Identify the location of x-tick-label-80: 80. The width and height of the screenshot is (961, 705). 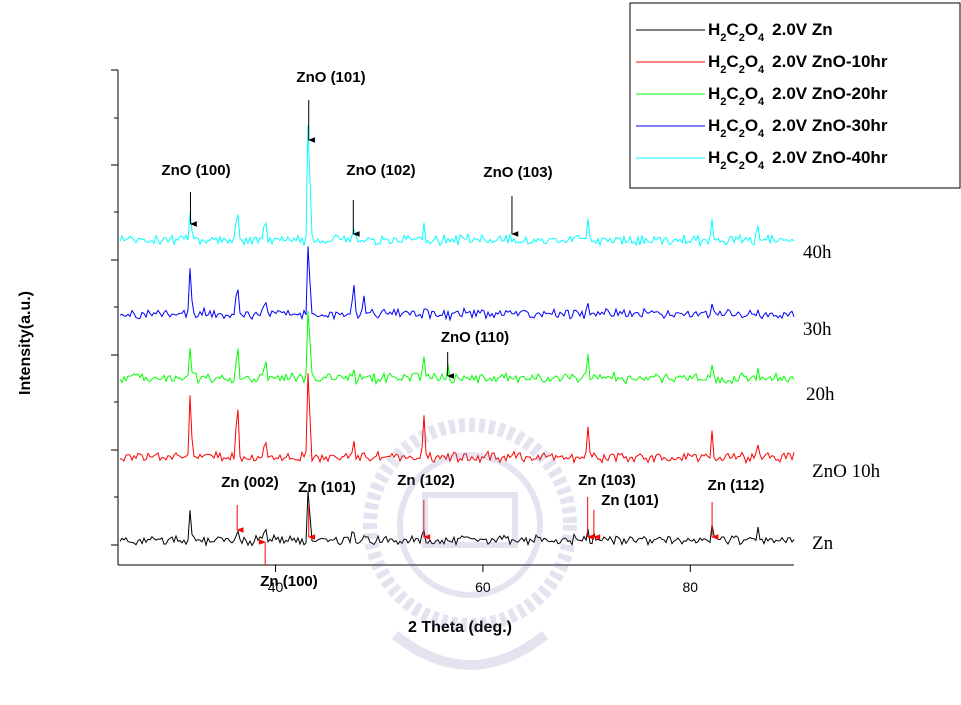
(691, 587).